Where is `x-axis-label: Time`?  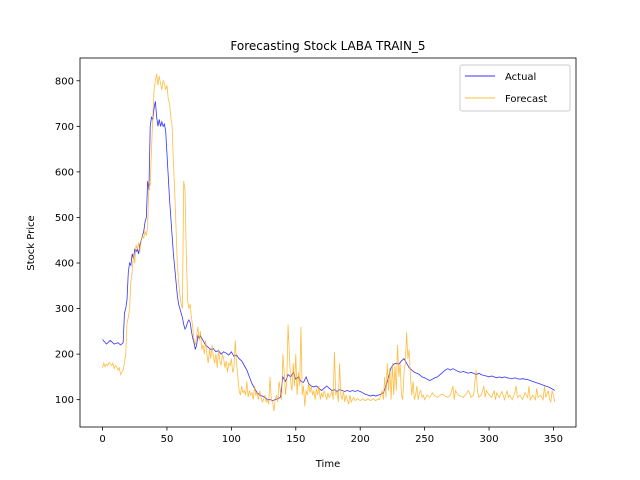 x-axis-label: Time is located at coordinates (327, 464).